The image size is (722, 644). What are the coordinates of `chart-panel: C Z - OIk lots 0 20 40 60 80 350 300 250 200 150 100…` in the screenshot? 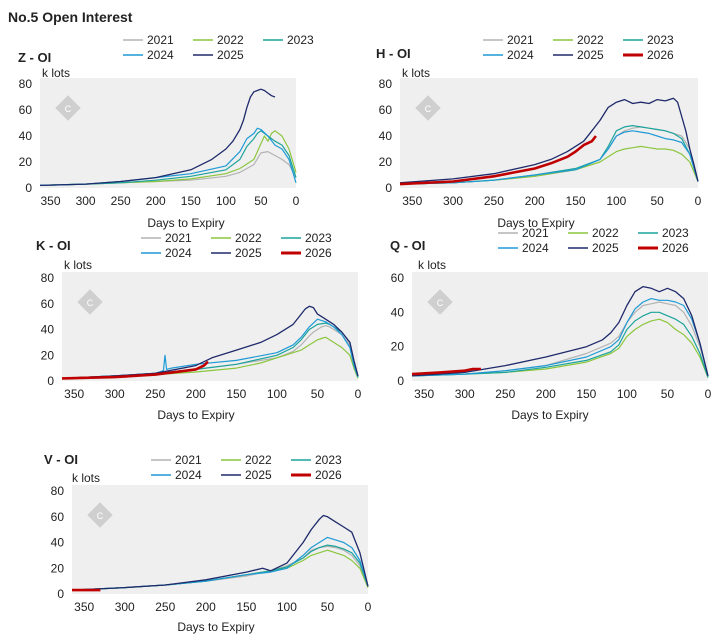 It's located at (166, 131).